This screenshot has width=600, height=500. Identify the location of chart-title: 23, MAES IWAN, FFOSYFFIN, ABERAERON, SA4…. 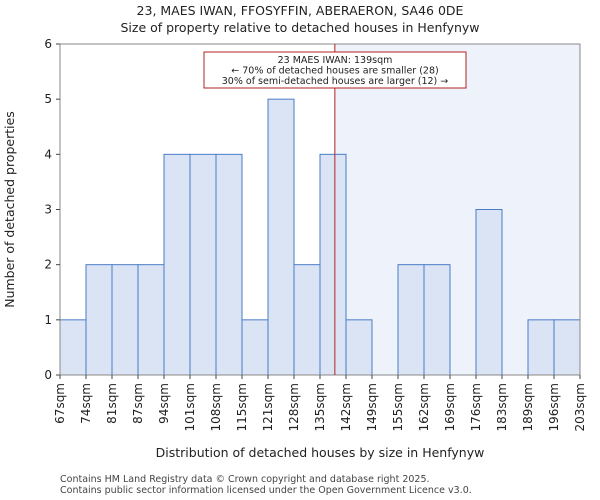
(300, 10).